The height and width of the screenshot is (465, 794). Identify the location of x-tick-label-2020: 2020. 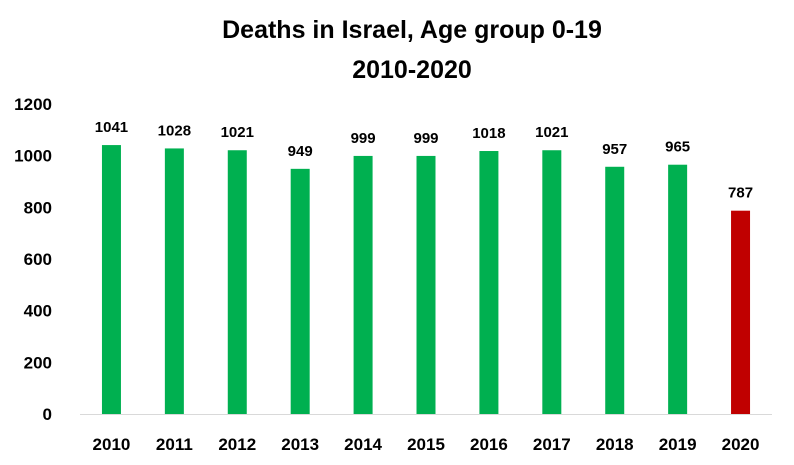
(741, 444).